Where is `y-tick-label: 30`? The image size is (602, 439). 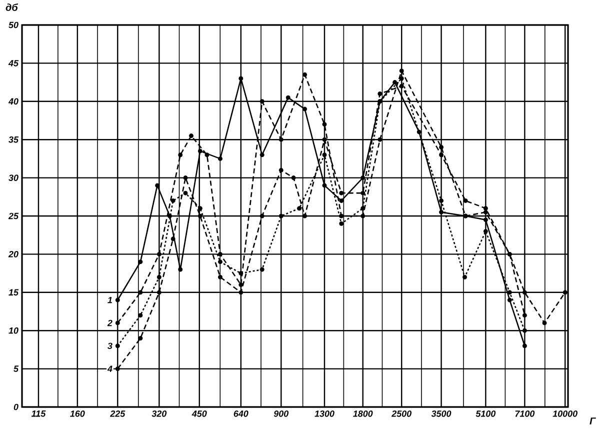 y-tick-label: 30 is located at coordinates (13, 177).